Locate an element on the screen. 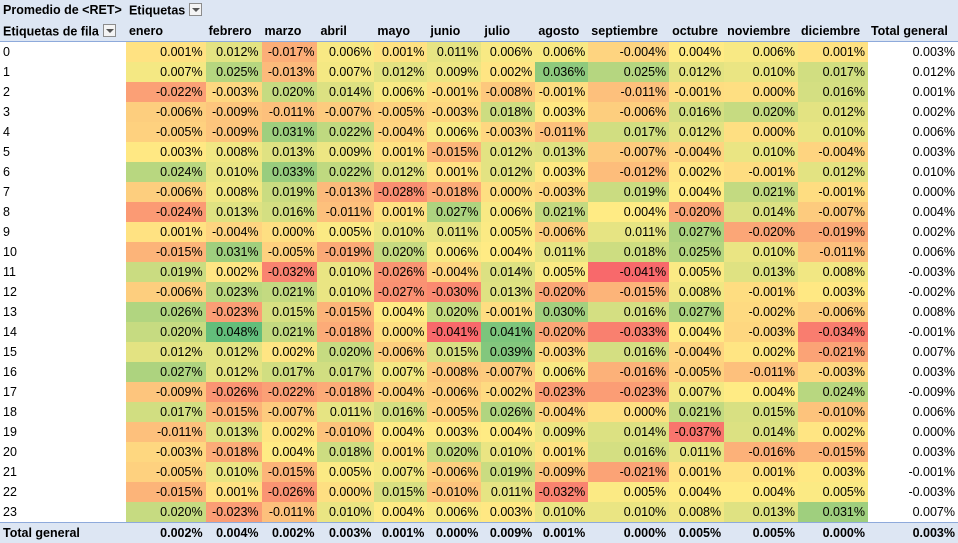  value-cell: -0.012% is located at coordinates (629, 172).